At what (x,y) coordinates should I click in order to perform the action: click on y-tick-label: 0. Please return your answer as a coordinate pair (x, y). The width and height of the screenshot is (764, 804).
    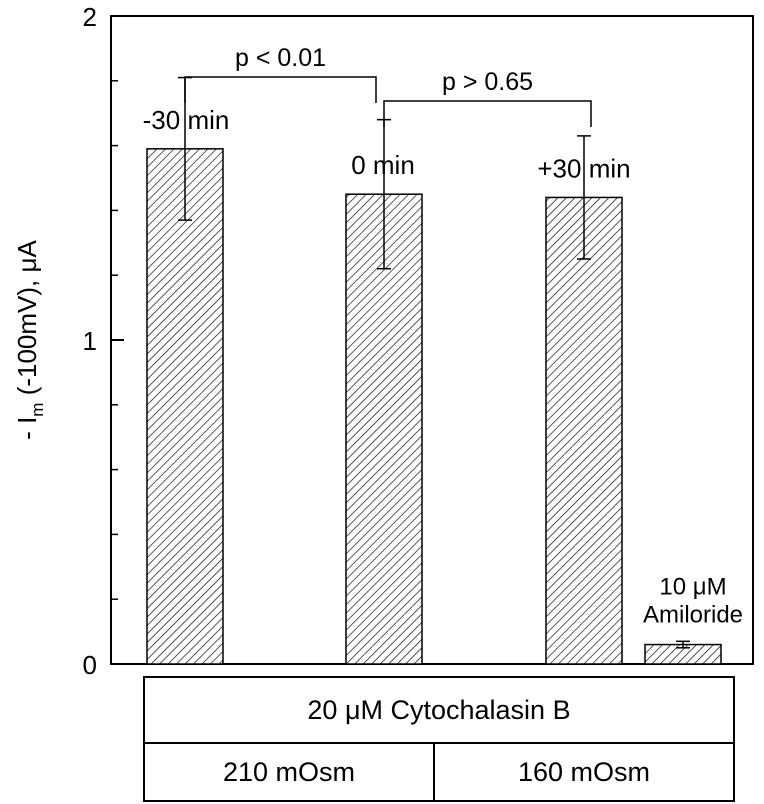
    Looking at the image, I should click on (90, 665).